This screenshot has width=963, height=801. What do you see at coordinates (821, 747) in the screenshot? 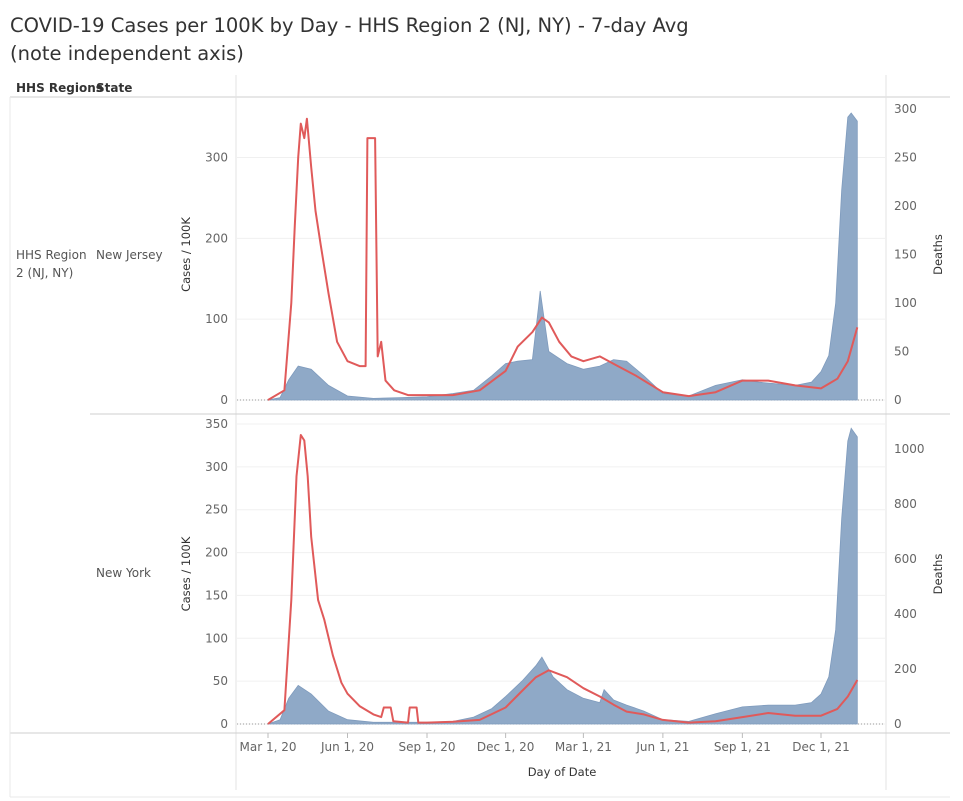
I see `x-tick-label: Dec 1, 21` at bounding box center [821, 747].